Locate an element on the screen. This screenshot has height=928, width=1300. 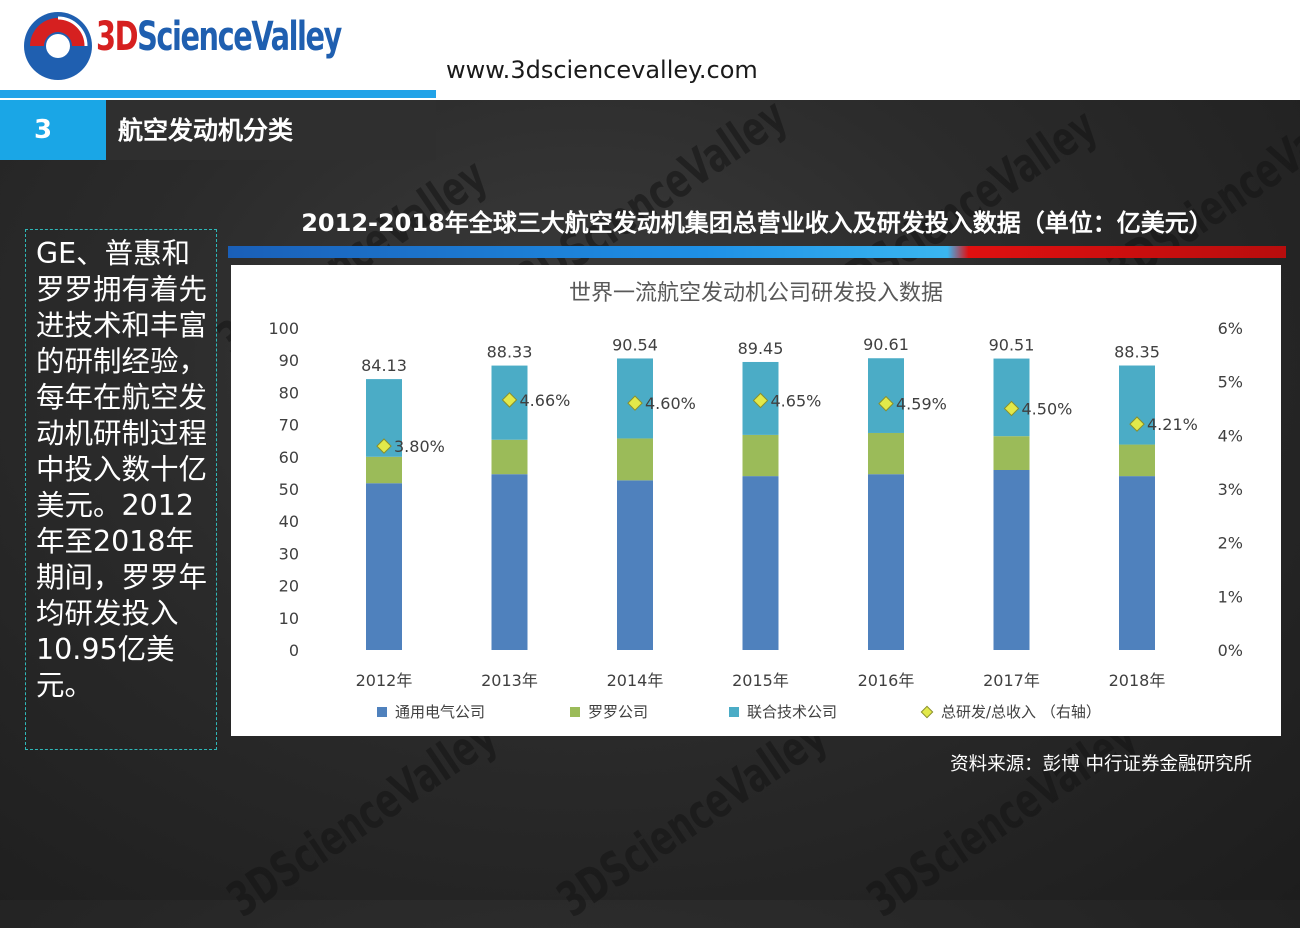
ratio-label: 4.59% is located at coordinates (921, 404).